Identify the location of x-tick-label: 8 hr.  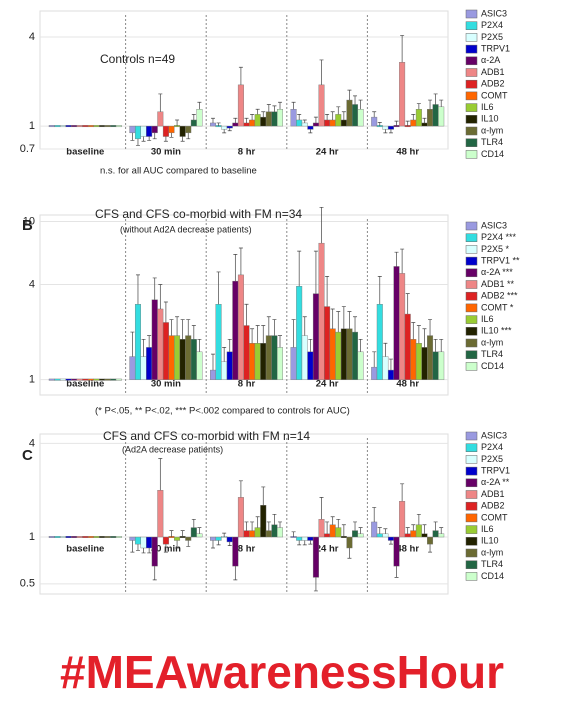
(247, 549).